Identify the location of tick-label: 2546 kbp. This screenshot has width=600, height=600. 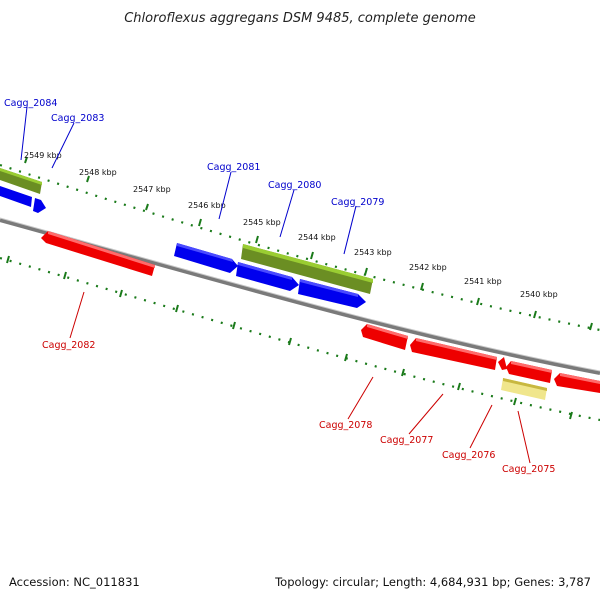
(207, 205).